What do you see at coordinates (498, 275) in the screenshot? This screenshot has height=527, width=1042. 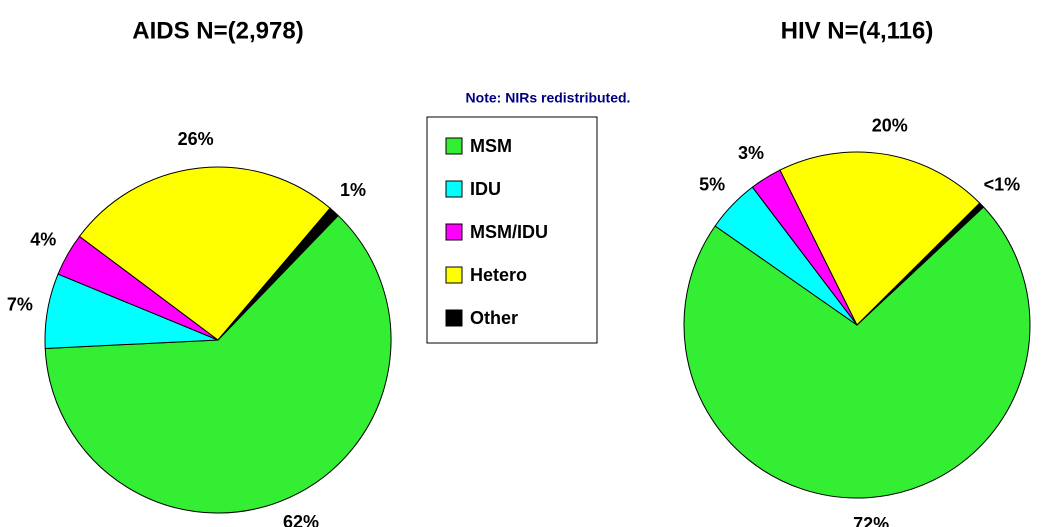 I see `legend-label: Hetero` at bounding box center [498, 275].